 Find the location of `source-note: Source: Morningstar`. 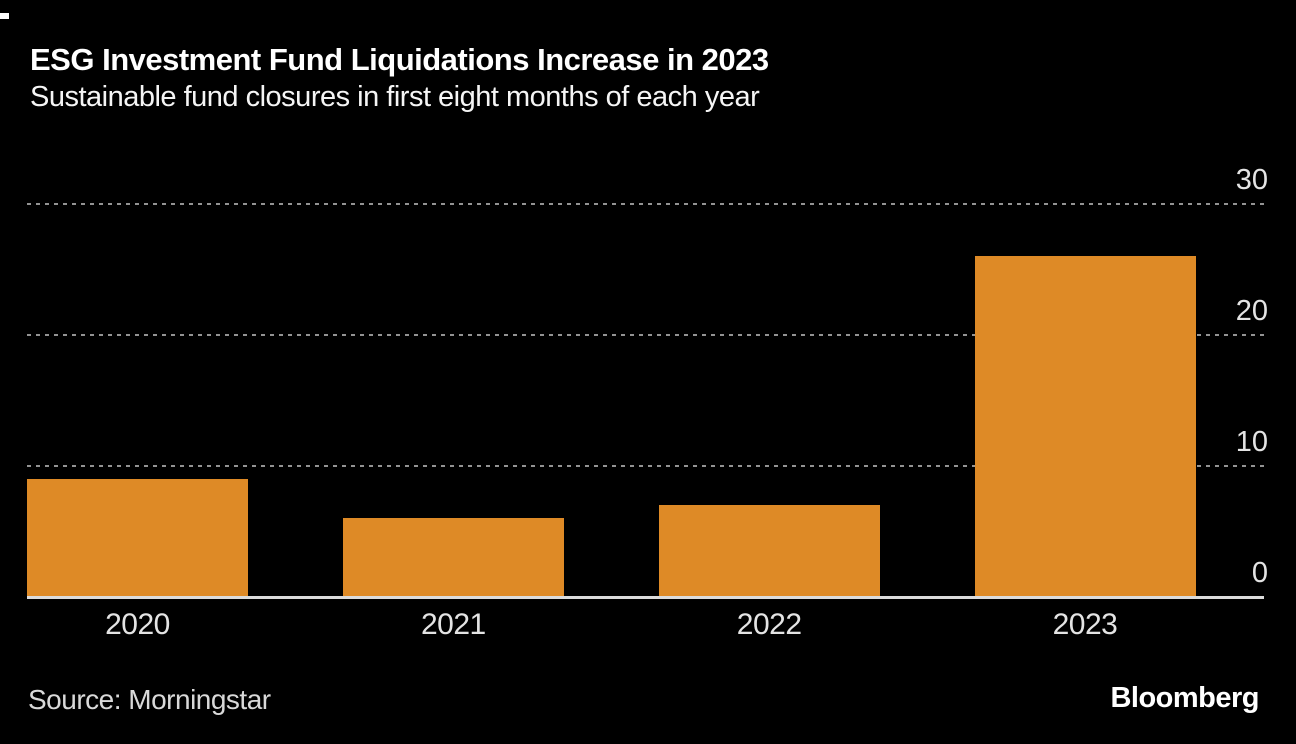

source-note: Source: Morningstar is located at coordinates (149, 699).